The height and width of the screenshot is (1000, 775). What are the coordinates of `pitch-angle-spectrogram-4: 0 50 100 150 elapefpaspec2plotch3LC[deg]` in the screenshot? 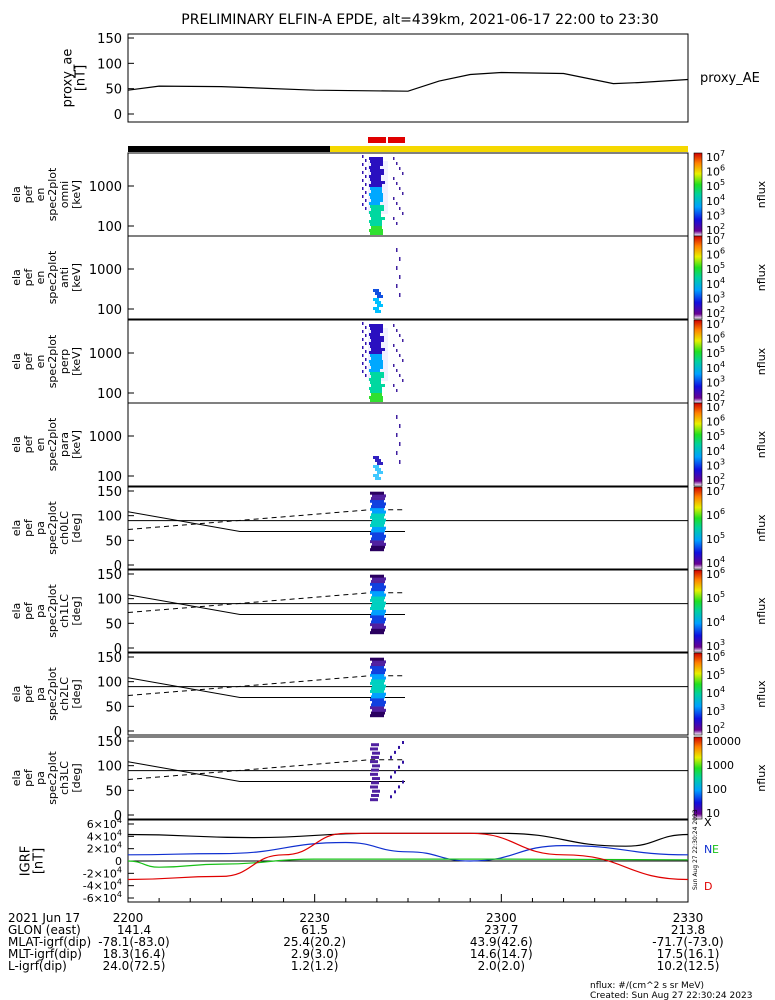 It's located at (349, 779).